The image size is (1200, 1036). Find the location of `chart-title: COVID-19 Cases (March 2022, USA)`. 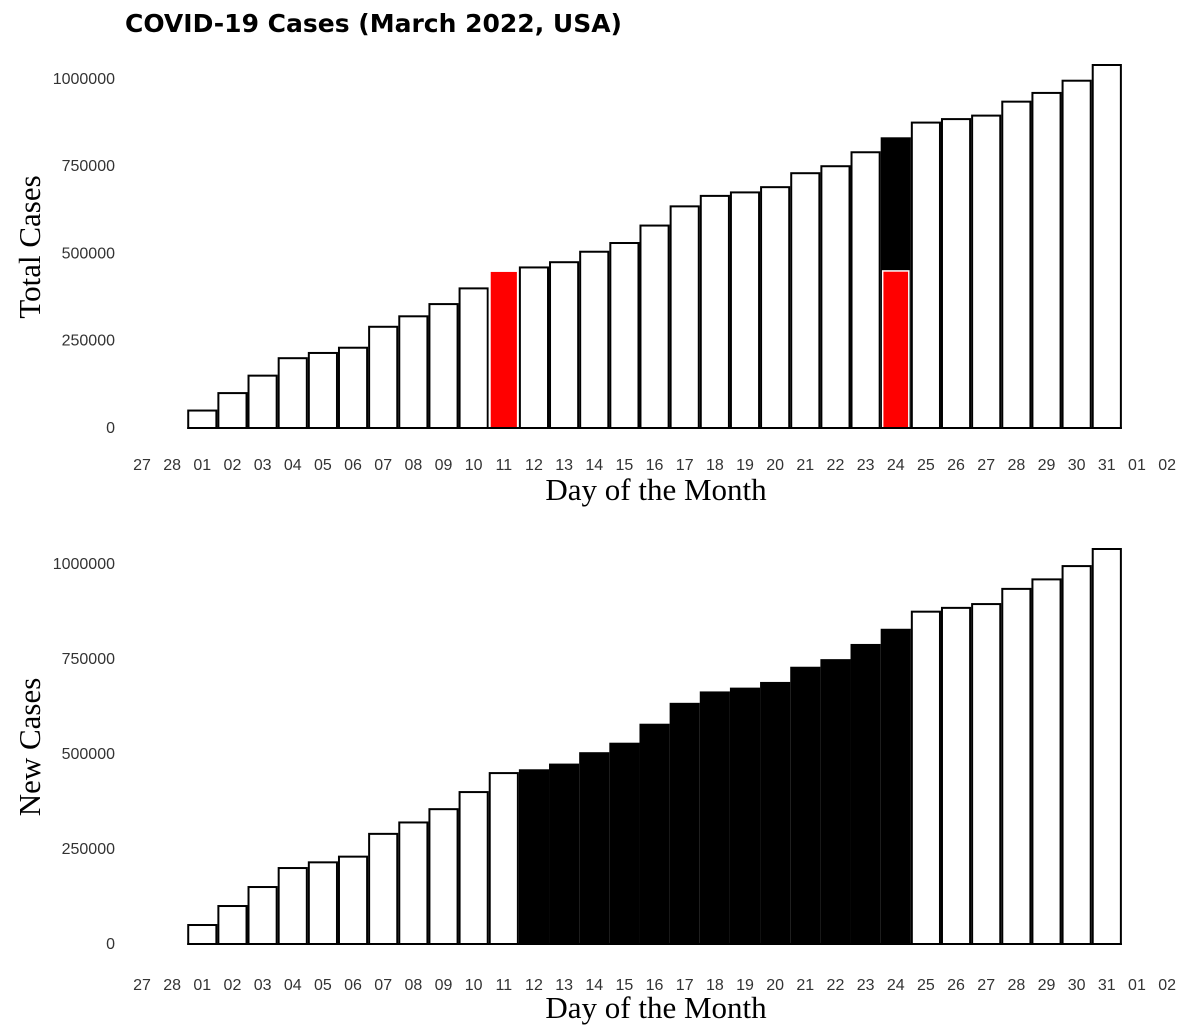

chart-title: COVID-19 Cases (March 2022, USA) is located at coordinates (373, 23).